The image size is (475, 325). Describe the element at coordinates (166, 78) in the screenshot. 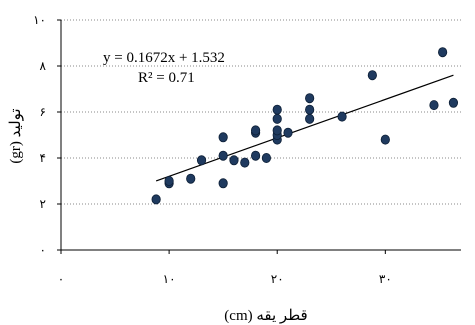

I see `r-squared-label: R² = 0.71` at that location.